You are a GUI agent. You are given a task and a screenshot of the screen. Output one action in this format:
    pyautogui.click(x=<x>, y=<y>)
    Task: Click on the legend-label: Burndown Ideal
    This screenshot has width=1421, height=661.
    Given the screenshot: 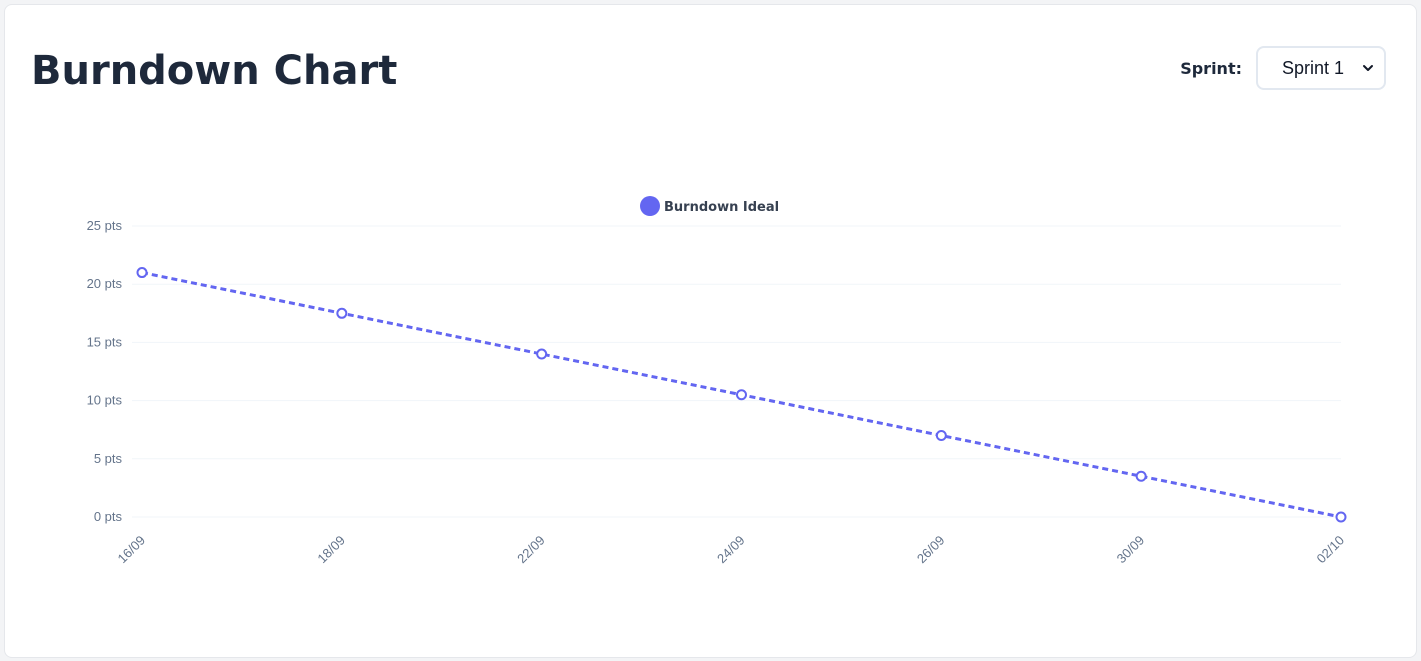 What is the action you would take?
    pyautogui.click(x=721, y=207)
    